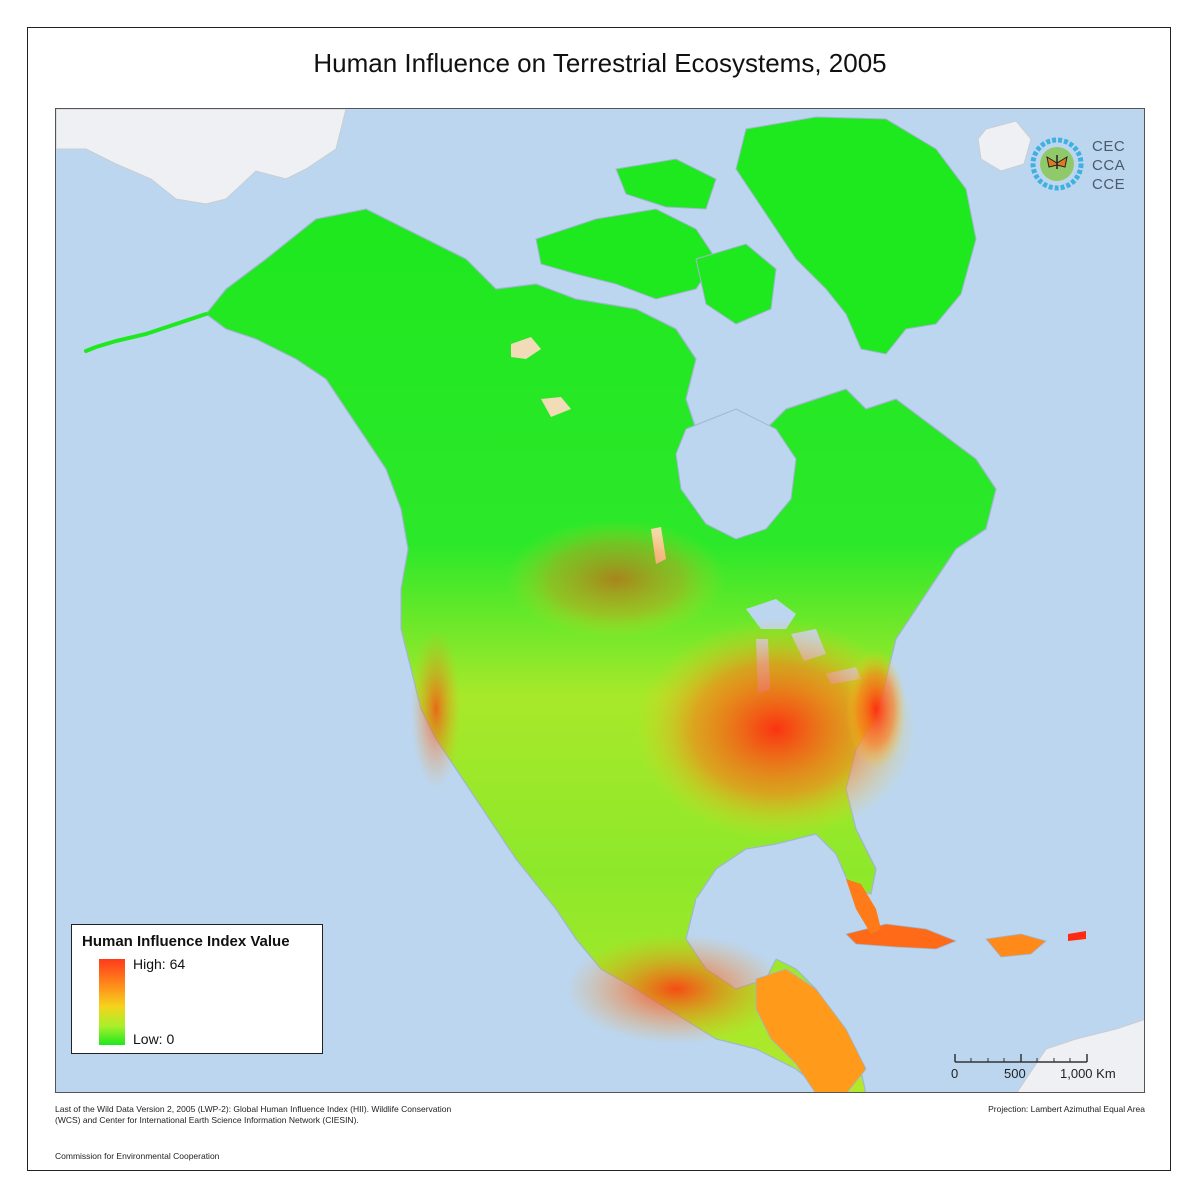  What do you see at coordinates (1057, 164) in the screenshot?
I see `monarch-butterfly-globe-icon` at bounding box center [1057, 164].